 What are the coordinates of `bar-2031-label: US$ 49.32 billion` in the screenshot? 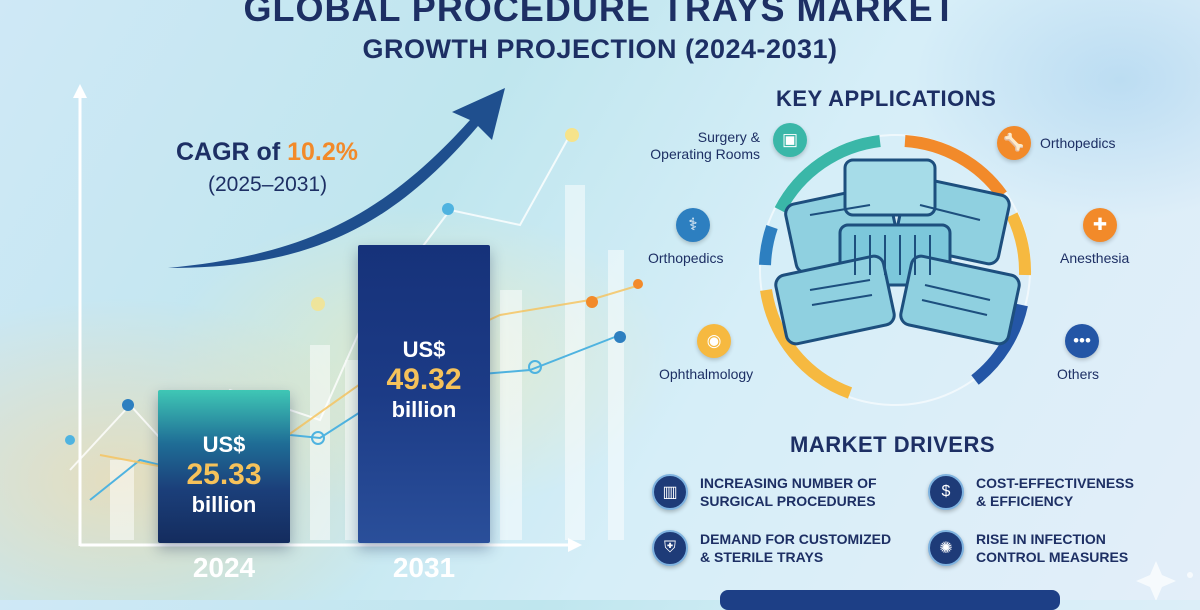 It's located at (424, 380).